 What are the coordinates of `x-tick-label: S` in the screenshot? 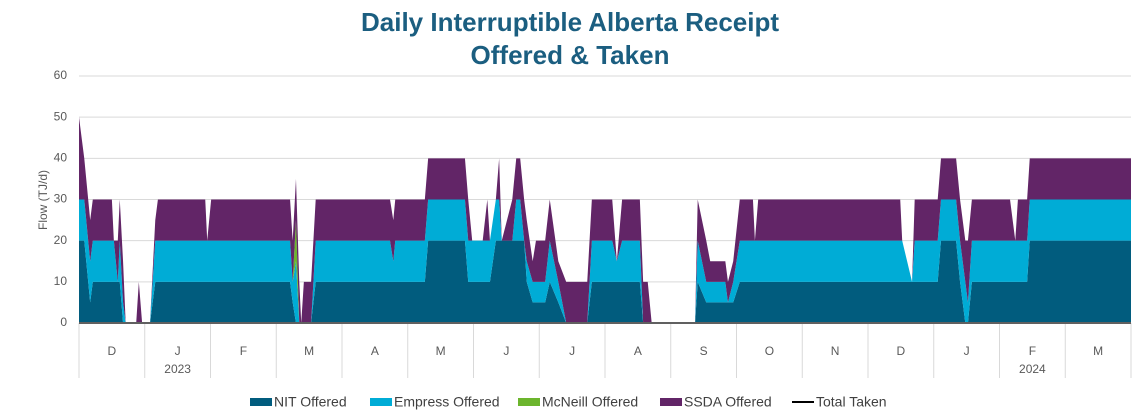 It's located at (704, 351).